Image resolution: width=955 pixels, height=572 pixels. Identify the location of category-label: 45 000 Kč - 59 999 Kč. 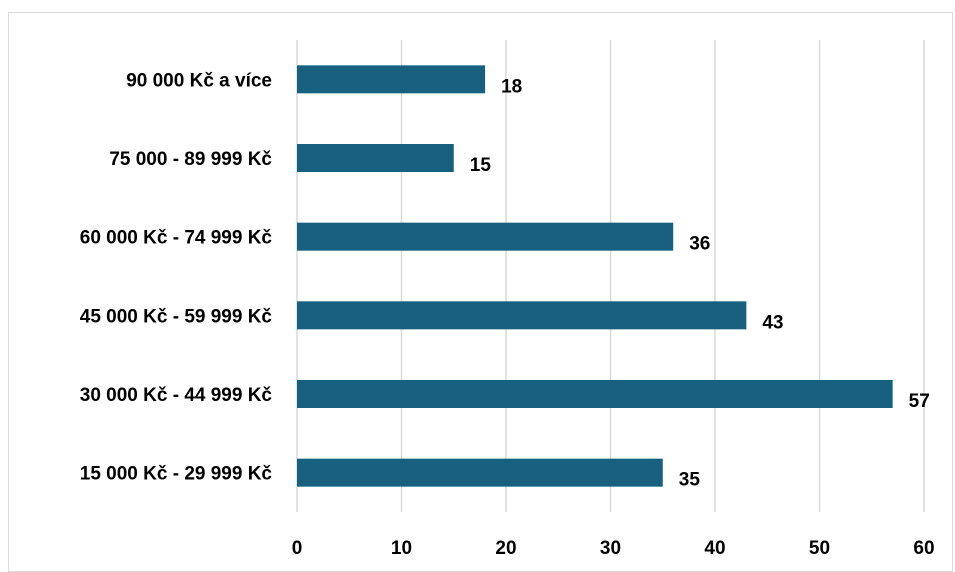
(176, 316).